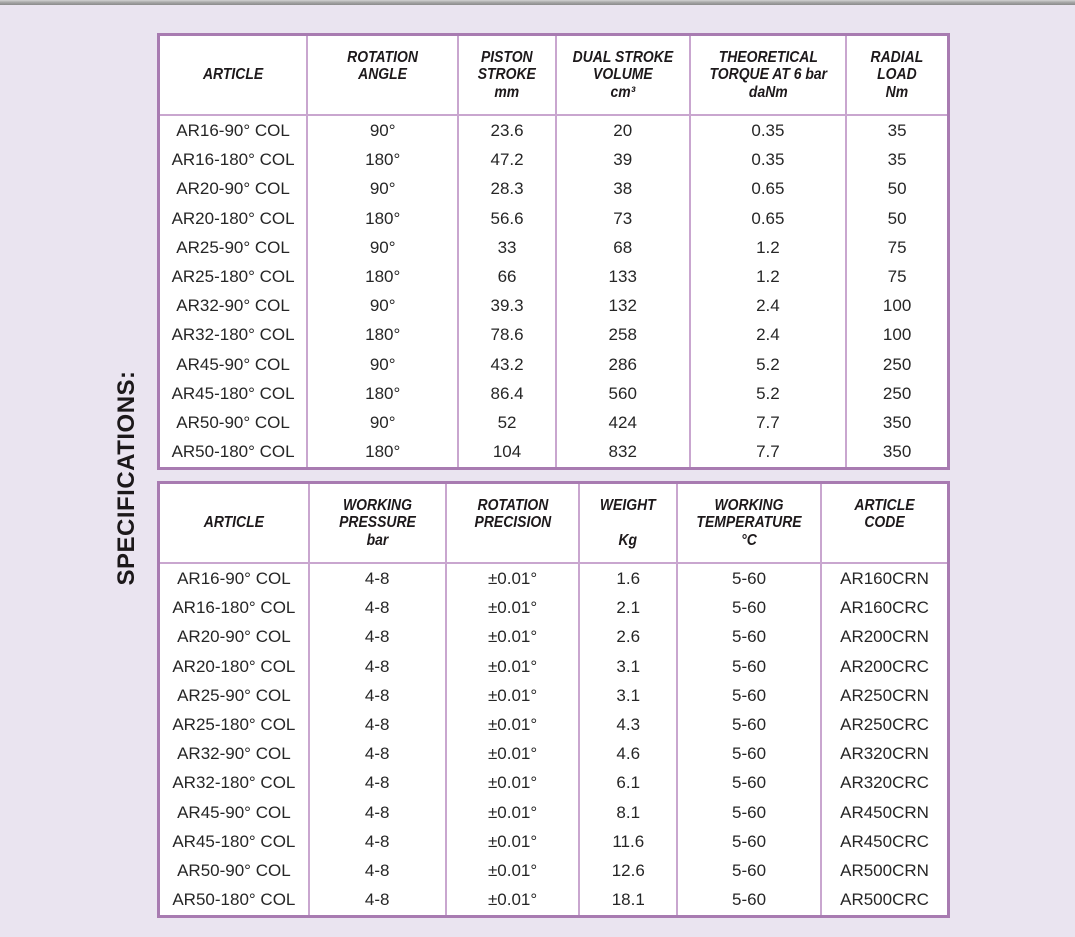  I want to click on article-cell: AR20-90° COL, so click(234, 637).